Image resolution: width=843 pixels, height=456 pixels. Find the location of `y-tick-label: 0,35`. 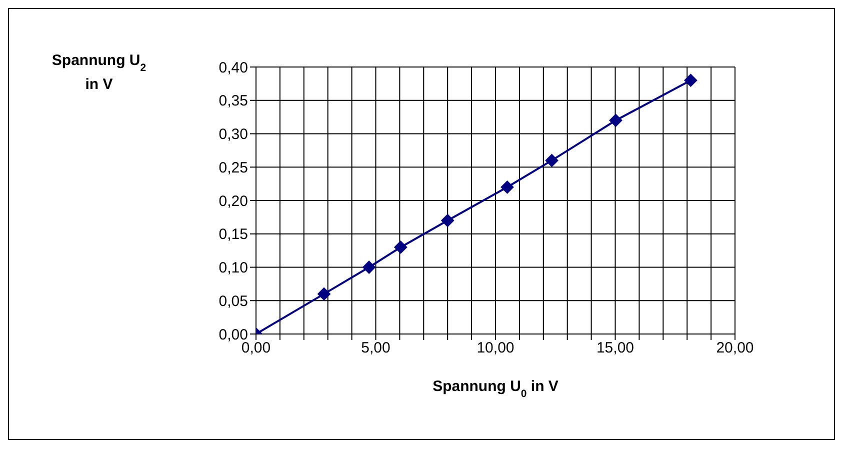

y-tick-label: 0,35 is located at coordinates (233, 101).